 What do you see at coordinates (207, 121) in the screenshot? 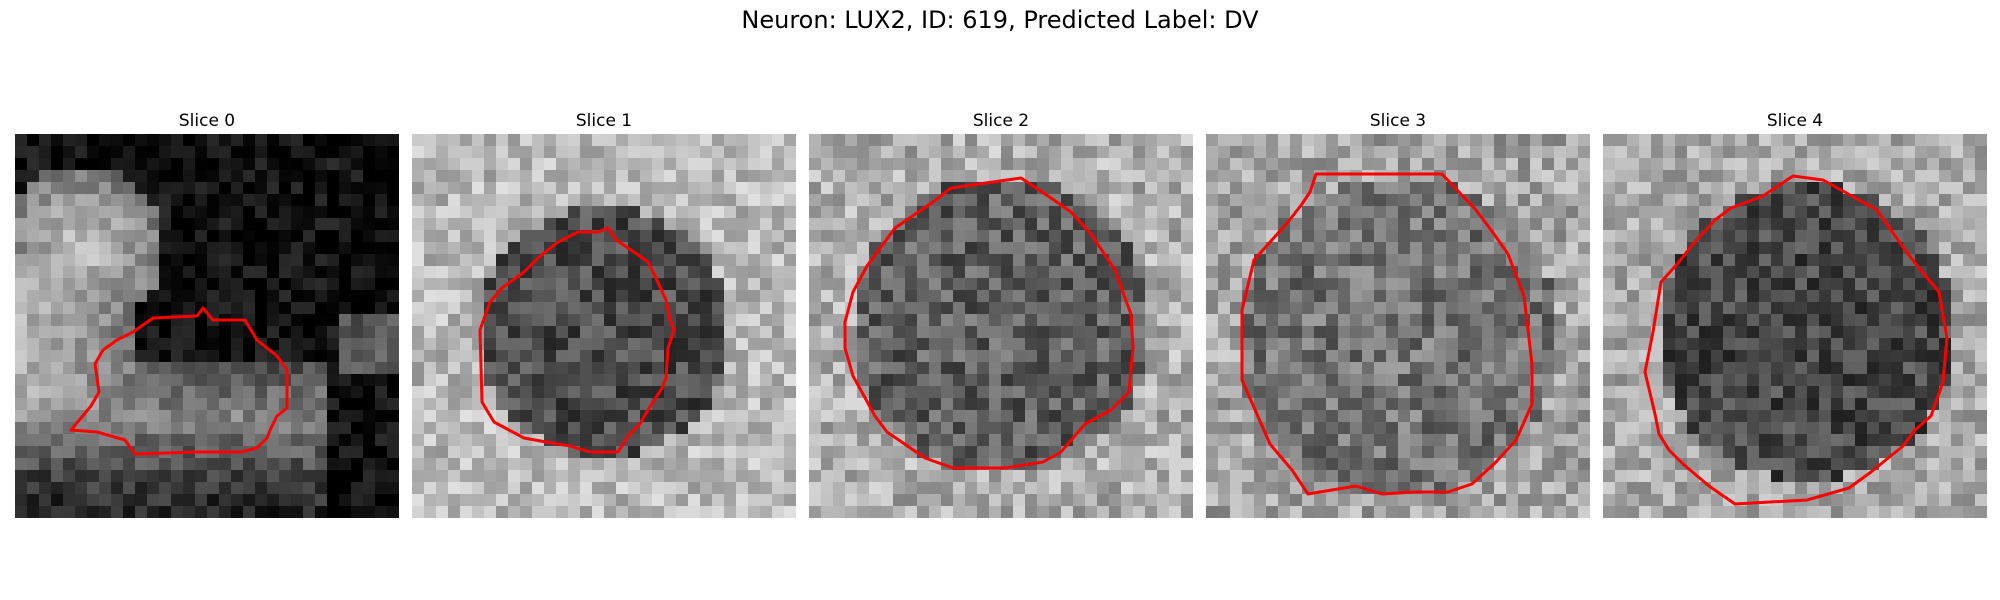
I see `slice-title-0: Slice 0` at bounding box center [207, 121].